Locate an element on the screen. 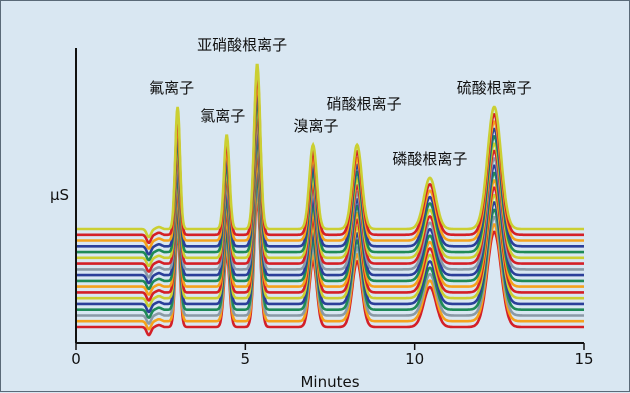 The height and width of the screenshot is (393, 630). peak-label: 磷酸根离子 is located at coordinates (429, 159).